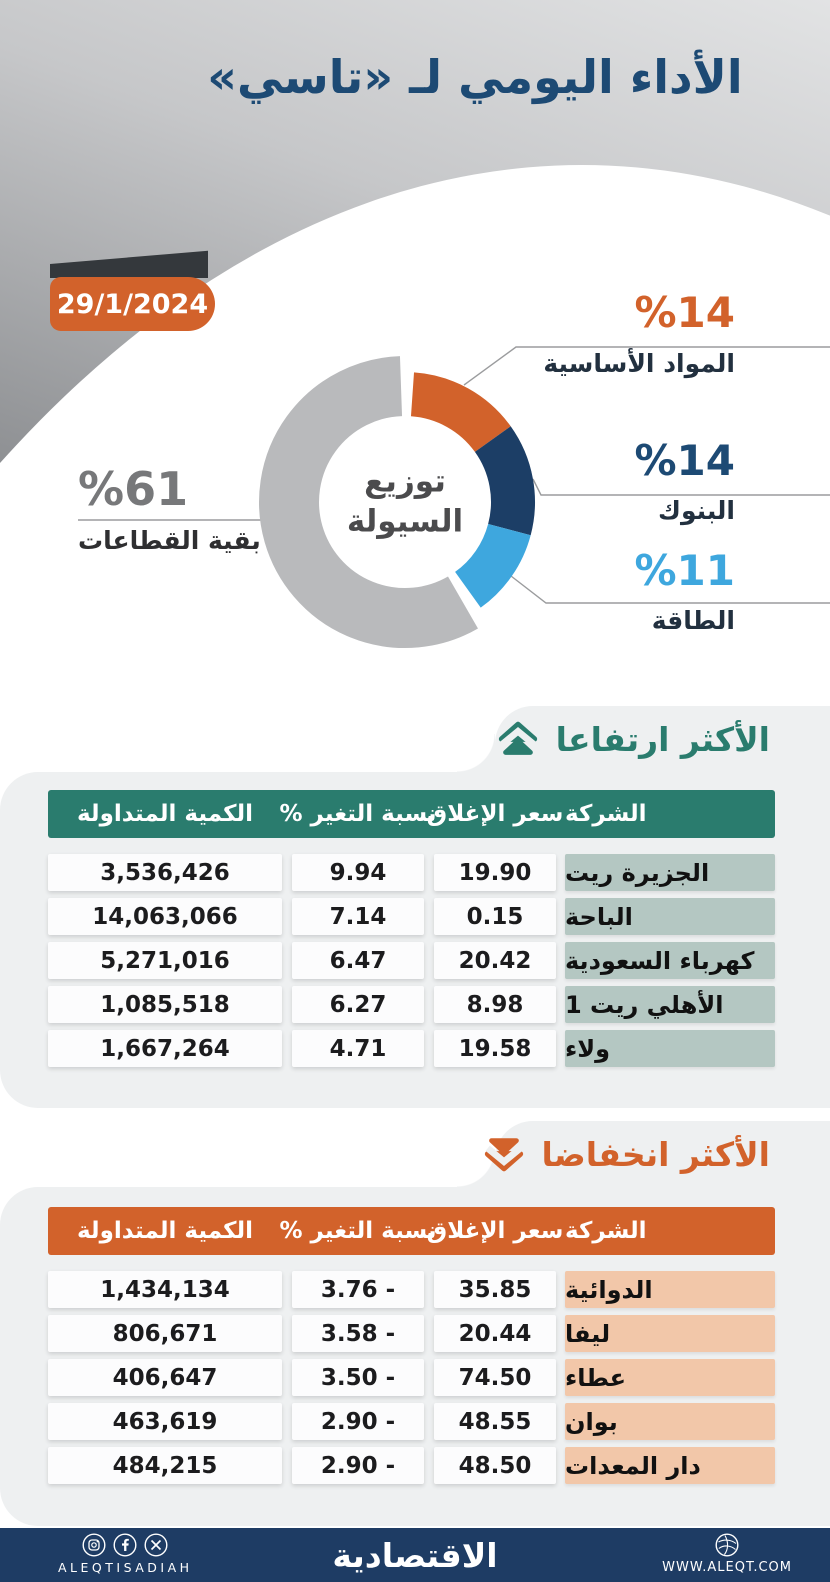 Image resolution: width=830 pixels, height=1582 pixels. What do you see at coordinates (405, 522) in the screenshot?
I see `donut-center-line2: السيولة` at bounding box center [405, 522].